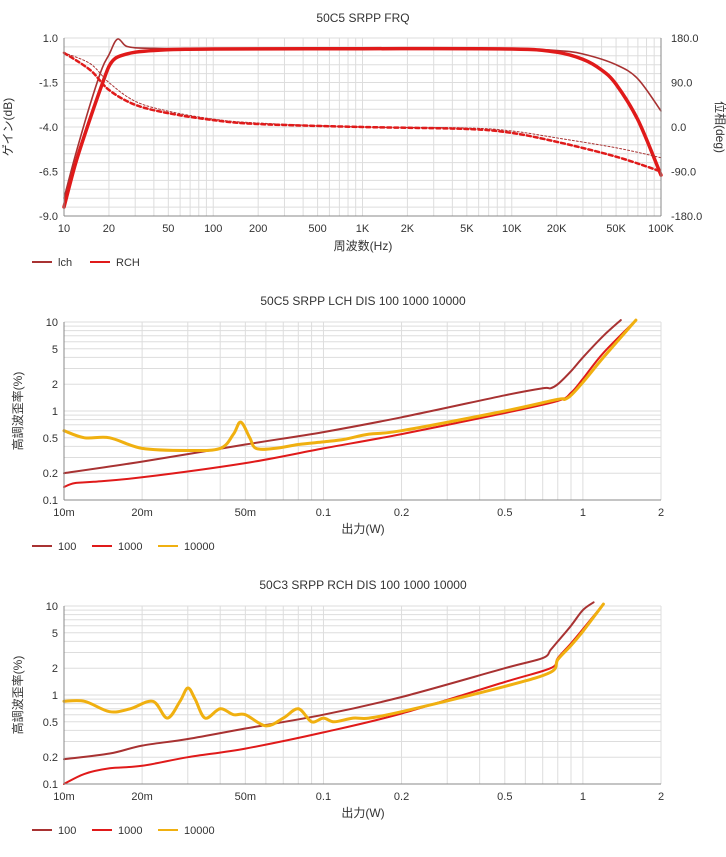 The image size is (726, 857). Describe the element at coordinates (616, 229) in the screenshot. I see `x-tick-label: 50K` at that location.